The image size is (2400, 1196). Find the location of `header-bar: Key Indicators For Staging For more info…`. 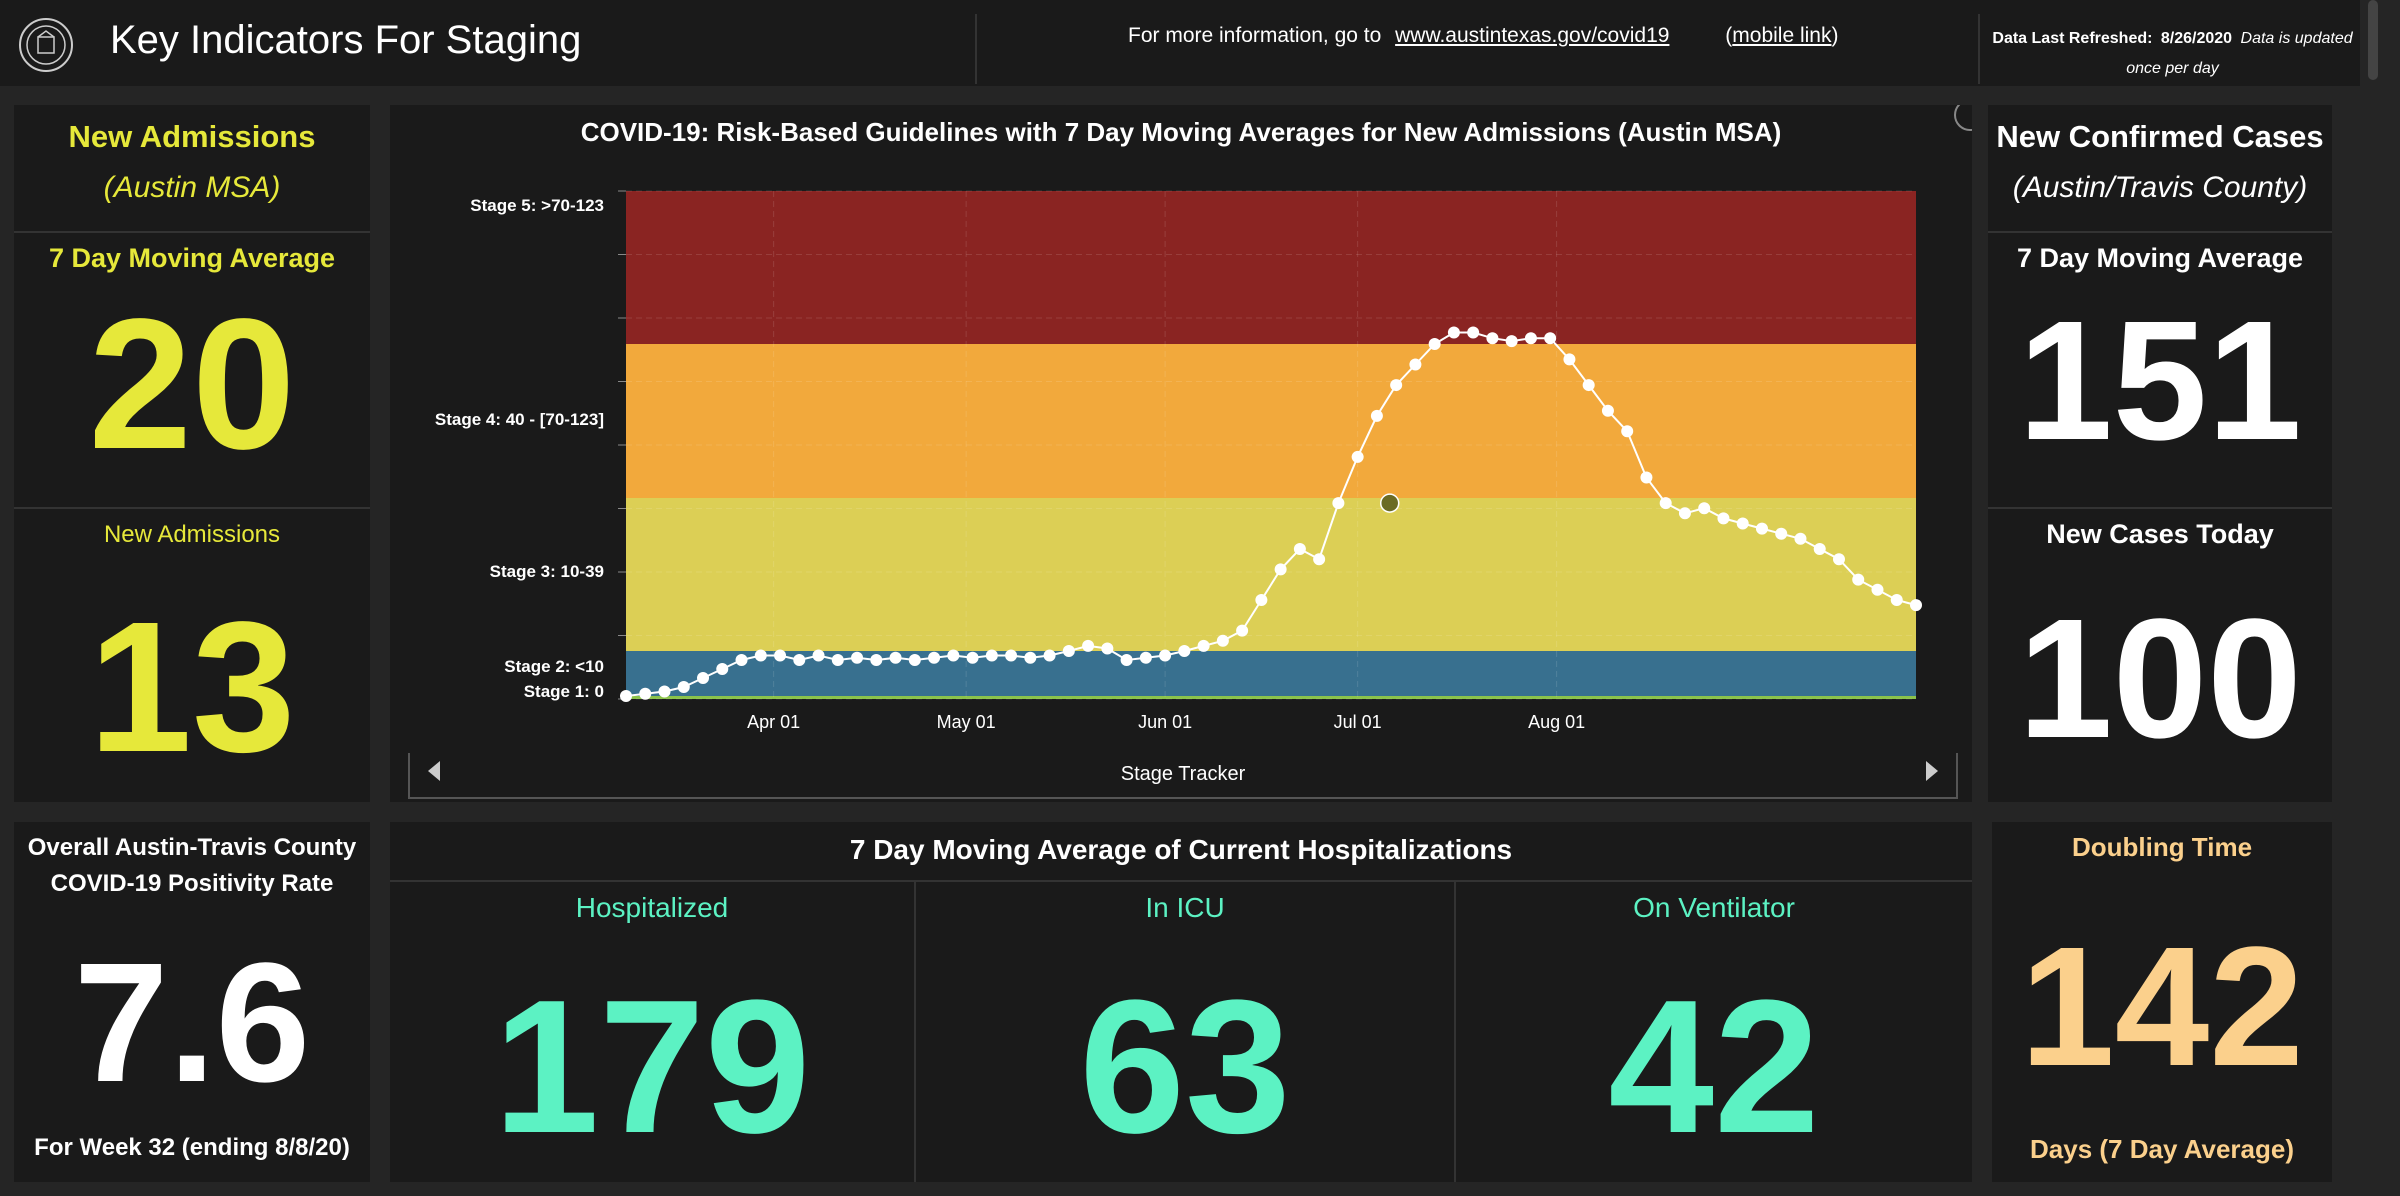

header-bar: Key Indicators For Staging For more info… is located at coordinates (1180, 43).